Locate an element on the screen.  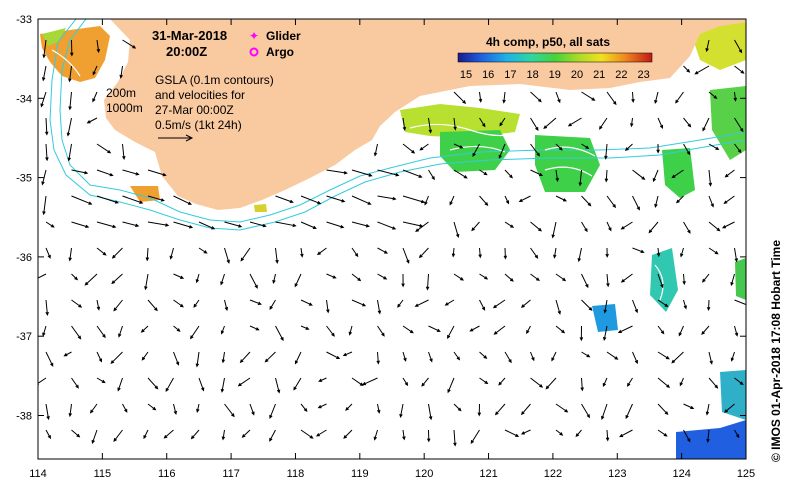
sst-patch-bight-green2 is located at coordinates (567, 163).